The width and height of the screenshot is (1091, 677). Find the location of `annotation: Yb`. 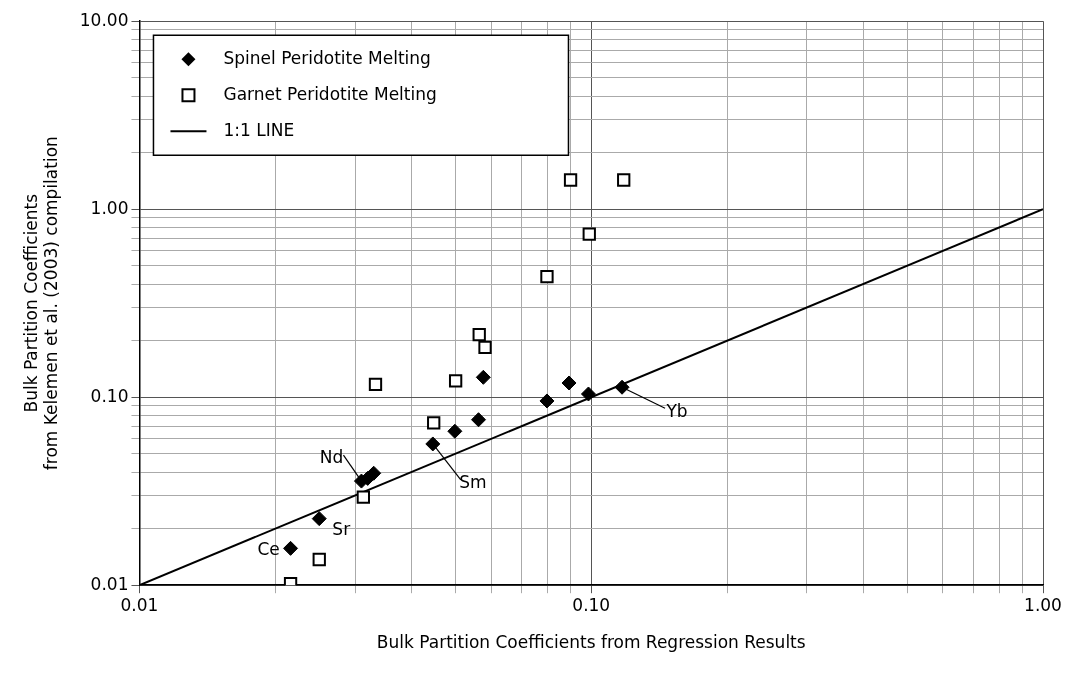

annotation: Yb is located at coordinates (676, 410).